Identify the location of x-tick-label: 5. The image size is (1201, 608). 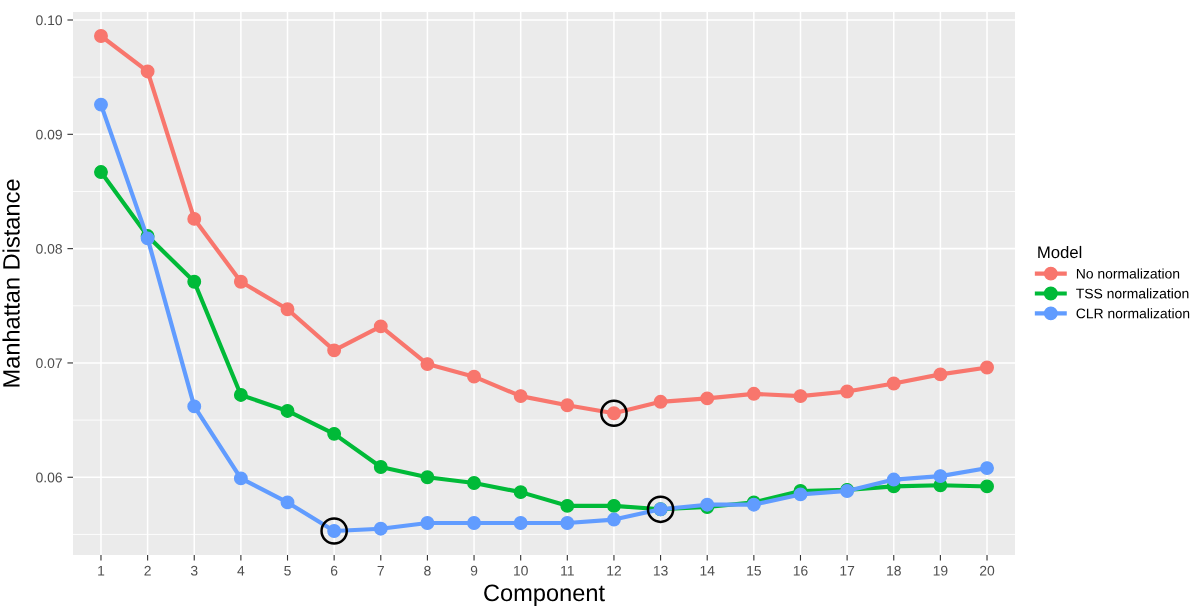
(287, 570).